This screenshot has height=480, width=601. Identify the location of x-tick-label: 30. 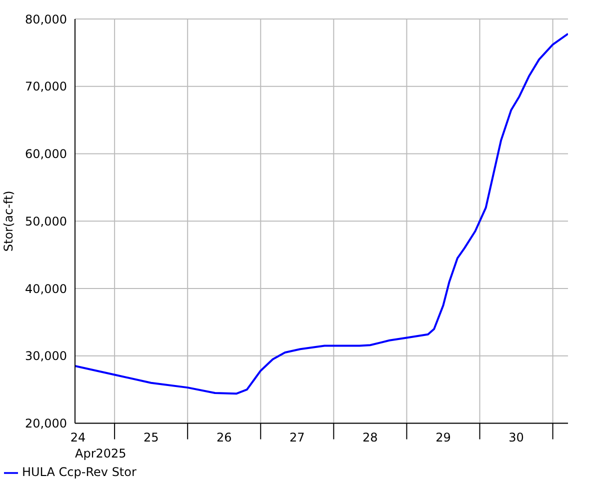
(516, 437).